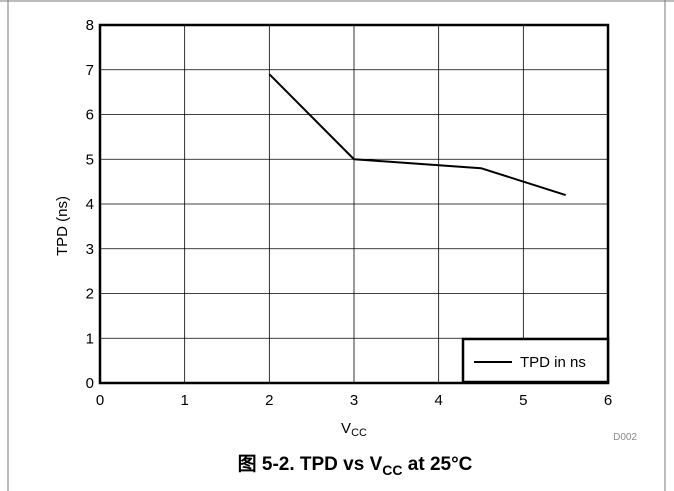 The height and width of the screenshot is (491, 674). What do you see at coordinates (359, 433) in the screenshot?
I see `x-axis-label-subscript: CC` at bounding box center [359, 433].